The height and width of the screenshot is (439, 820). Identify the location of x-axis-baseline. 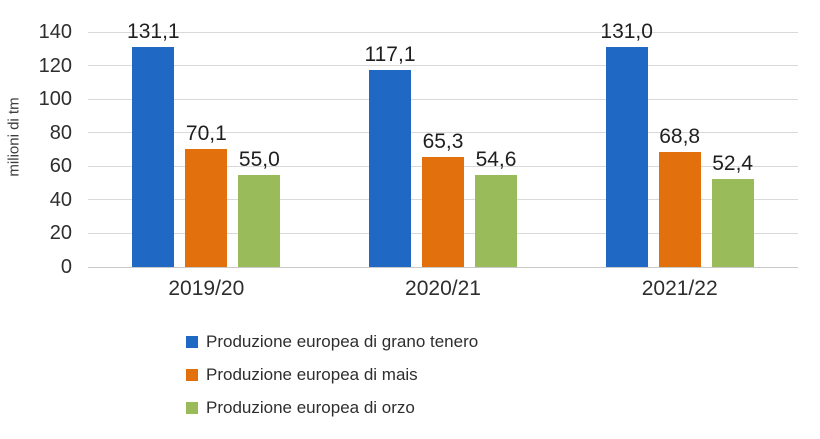
(443, 267).